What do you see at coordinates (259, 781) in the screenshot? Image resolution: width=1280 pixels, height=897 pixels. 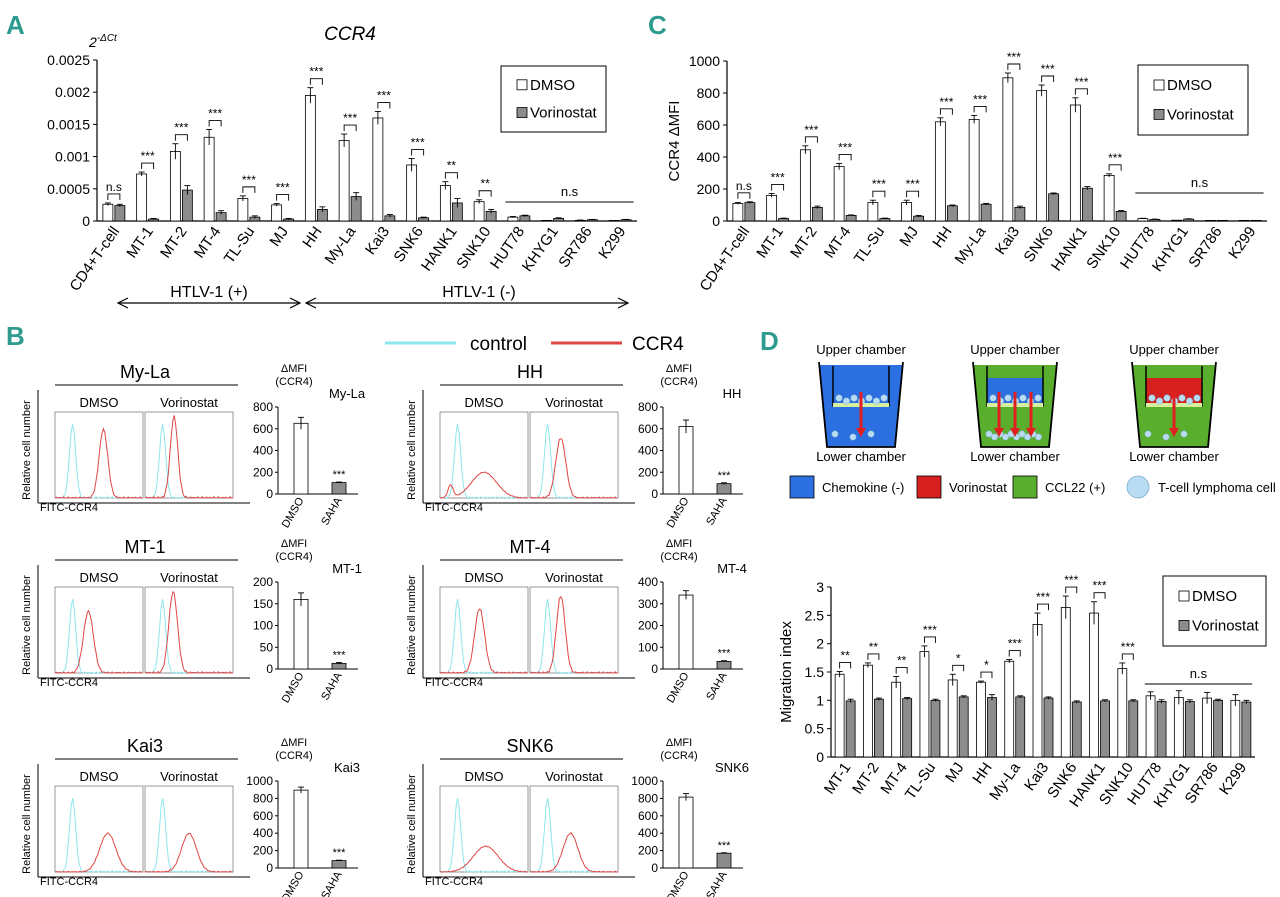 I see `bar-y-tick-label: 1000` at bounding box center [259, 781].